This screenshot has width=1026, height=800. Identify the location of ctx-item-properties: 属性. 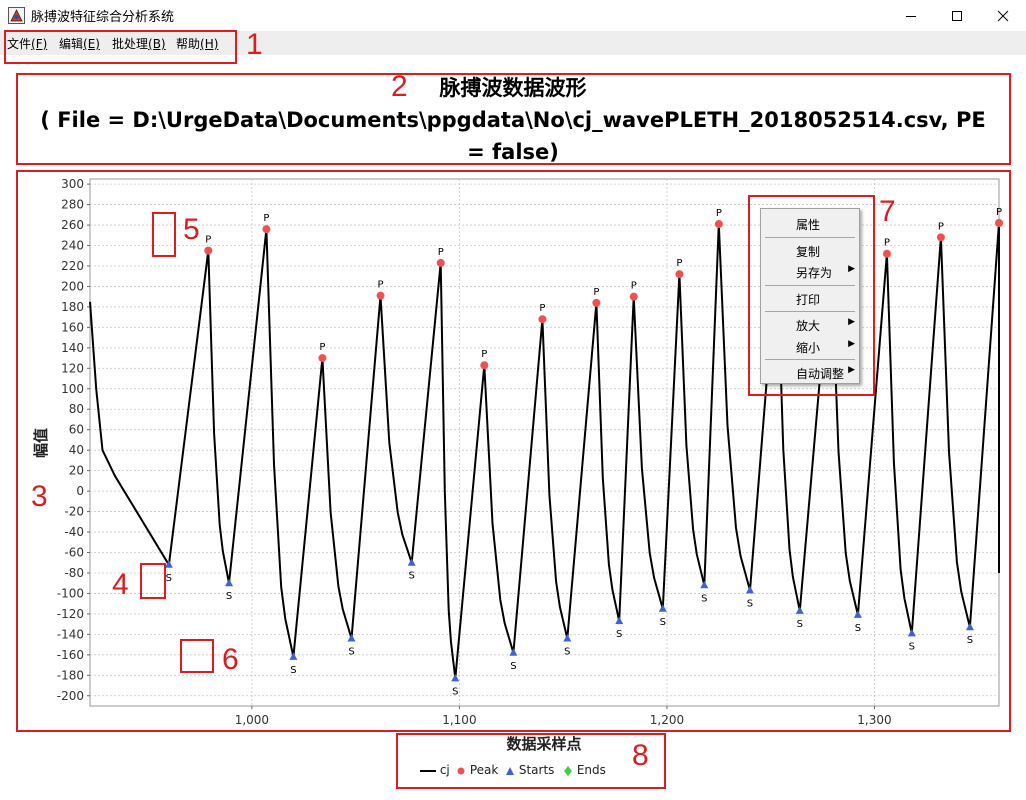
(810, 224).